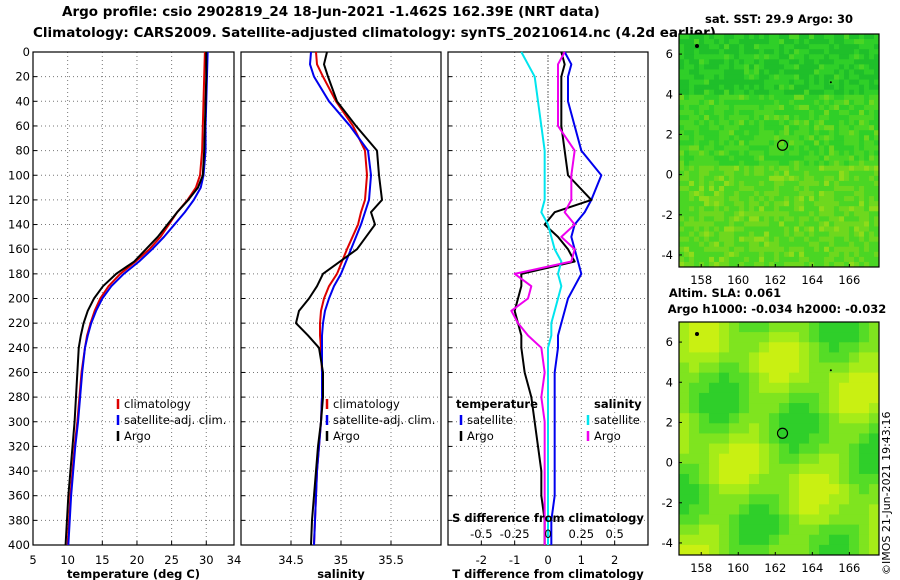 This screenshot has width=900, height=580. Describe the element at coordinates (618, 404) in the screenshot. I see `legend-title-salinity: salinity` at that location.